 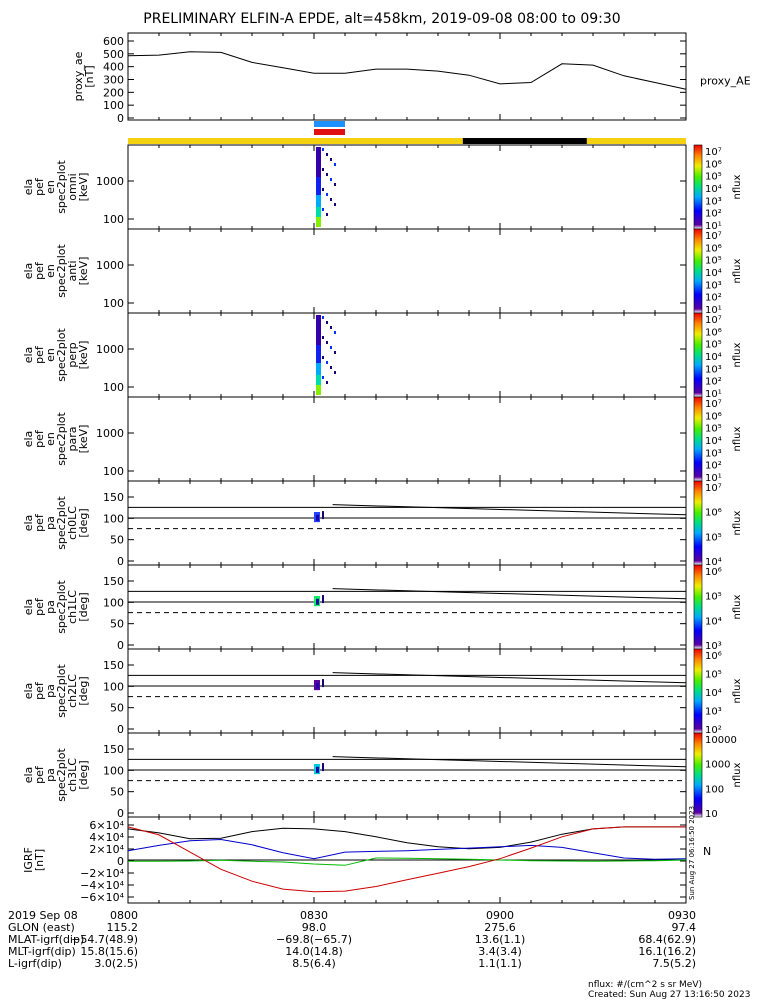 What do you see at coordinates (120, 561) in the screenshot?
I see `y-tick-label: 0` at bounding box center [120, 561].